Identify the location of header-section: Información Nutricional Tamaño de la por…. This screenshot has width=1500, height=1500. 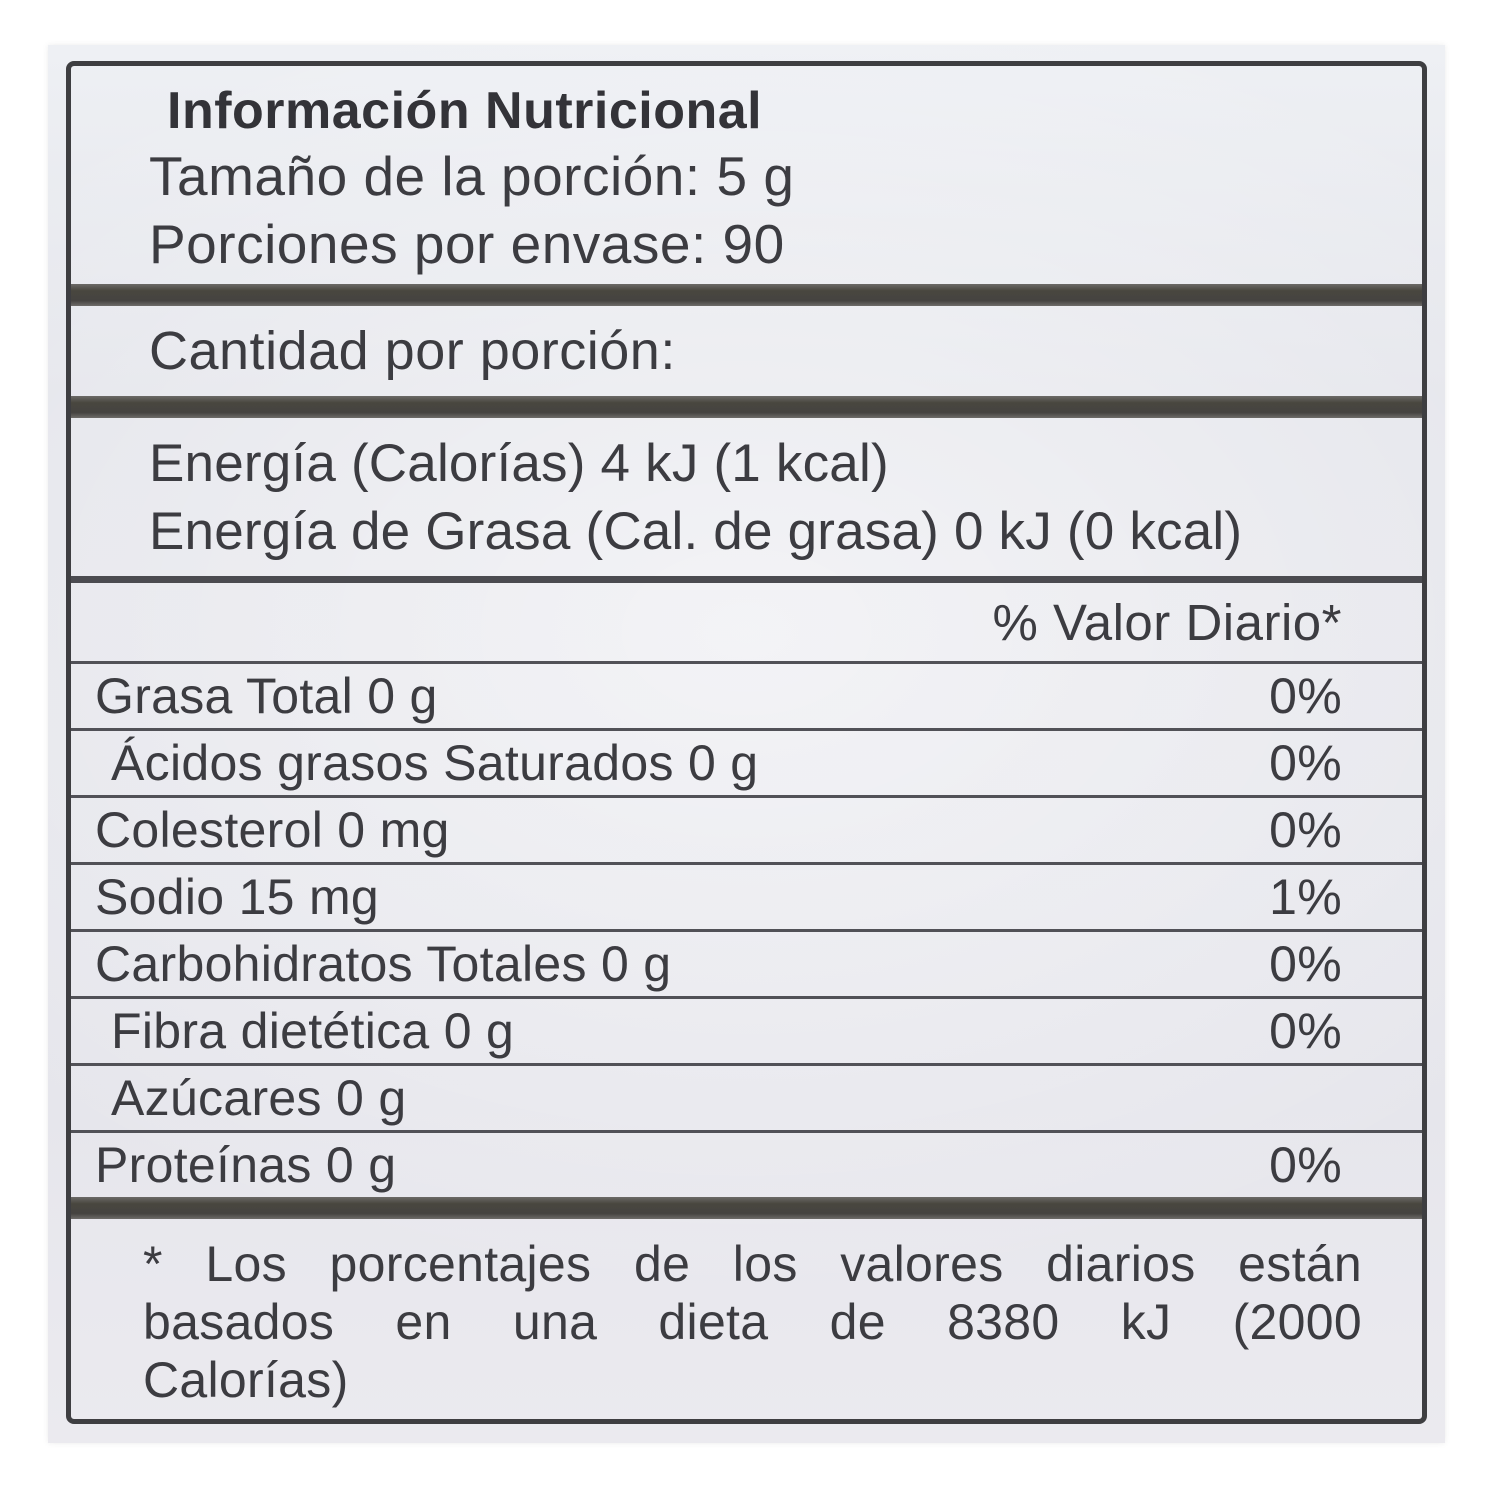
(746, 175).